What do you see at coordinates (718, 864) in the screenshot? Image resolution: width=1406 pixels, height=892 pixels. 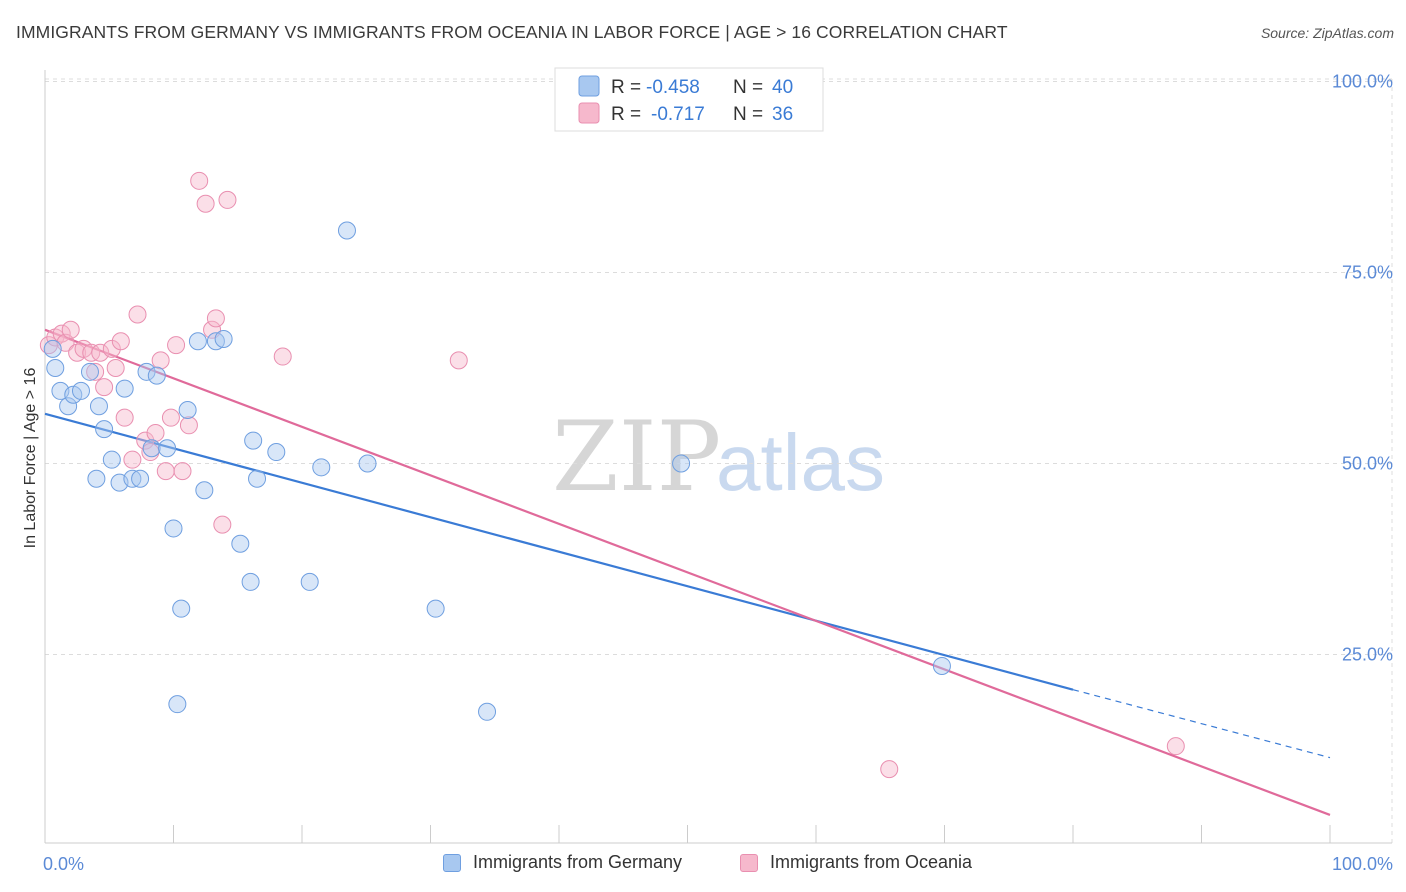 I see `x-tick-labels: 0.0% 100.0%` at bounding box center [718, 864].